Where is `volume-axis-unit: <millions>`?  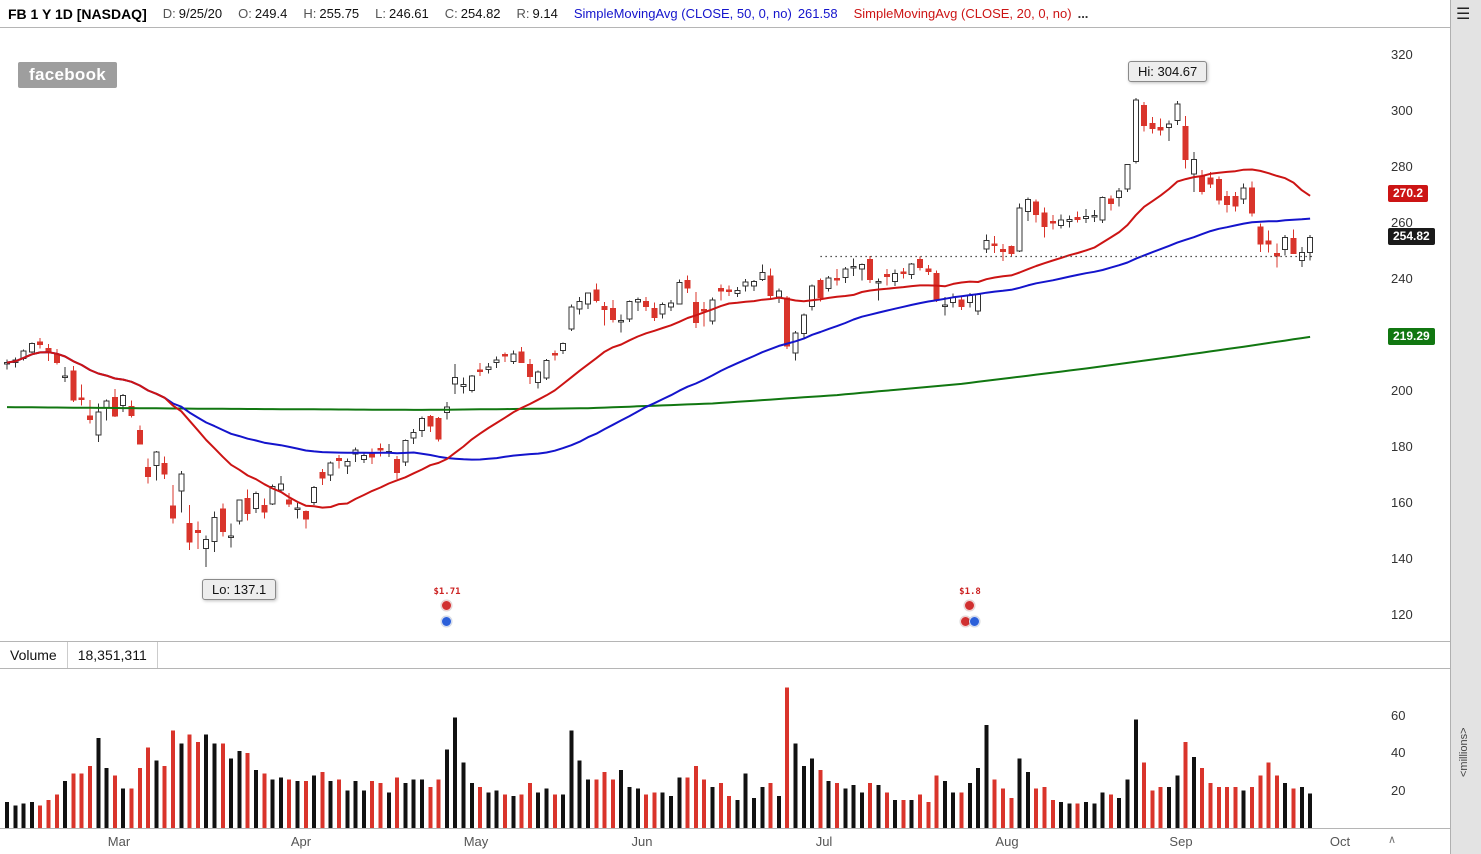
volume-axis-unit: <millions> is located at coordinates (1464, 752).